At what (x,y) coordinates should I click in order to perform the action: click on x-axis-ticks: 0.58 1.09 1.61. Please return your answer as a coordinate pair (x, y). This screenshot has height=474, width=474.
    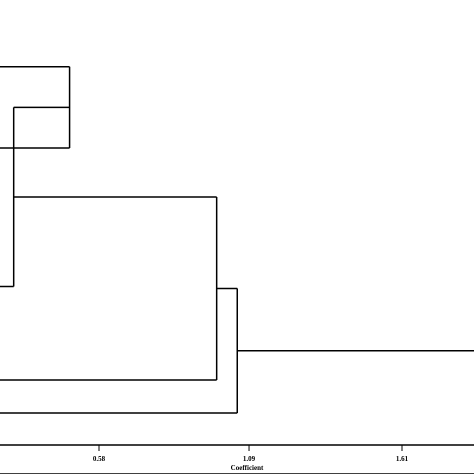
    Looking at the image, I should click on (251, 454).